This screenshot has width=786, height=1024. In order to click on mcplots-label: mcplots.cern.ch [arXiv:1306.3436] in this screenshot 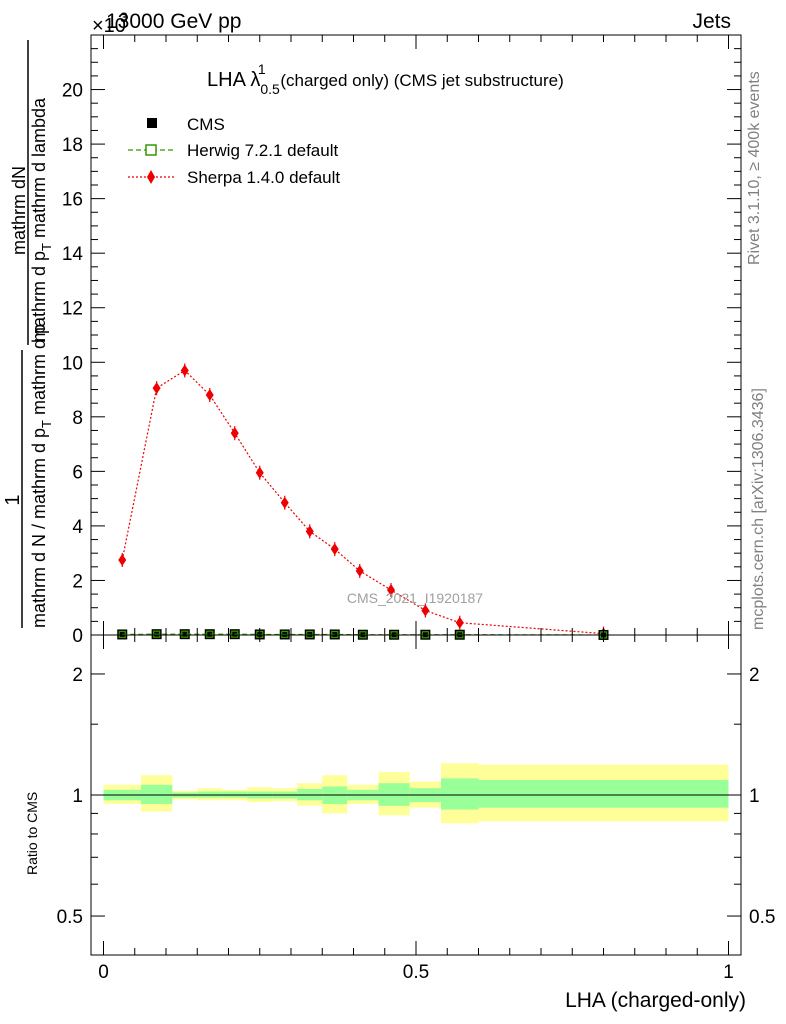, I will do `click(758, 509)`.